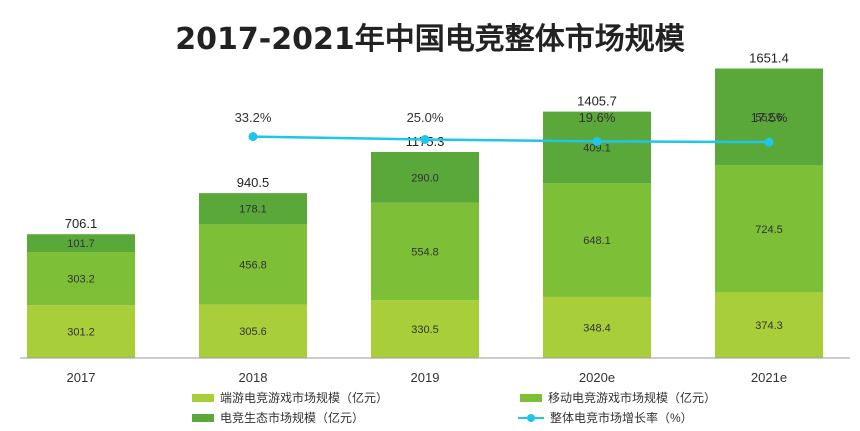 This screenshot has height=431, width=860. I want to click on x-tick-2017: 2017, so click(81, 377).